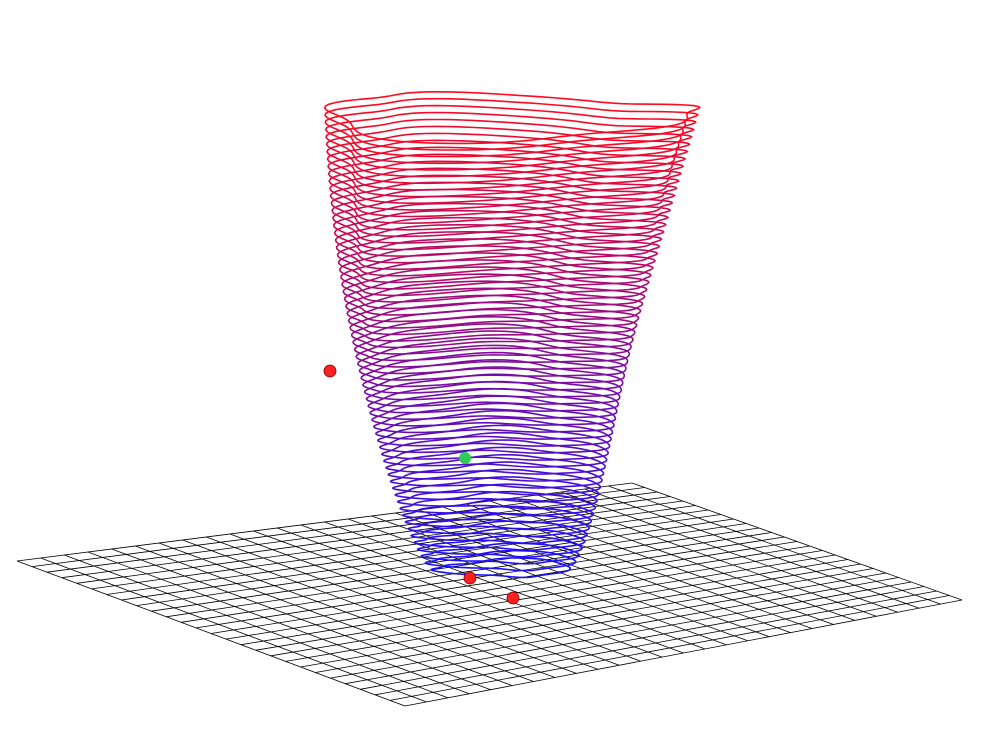 This screenshot has height=733, width=991. I want to click on marker-layer, so click(421, 484).